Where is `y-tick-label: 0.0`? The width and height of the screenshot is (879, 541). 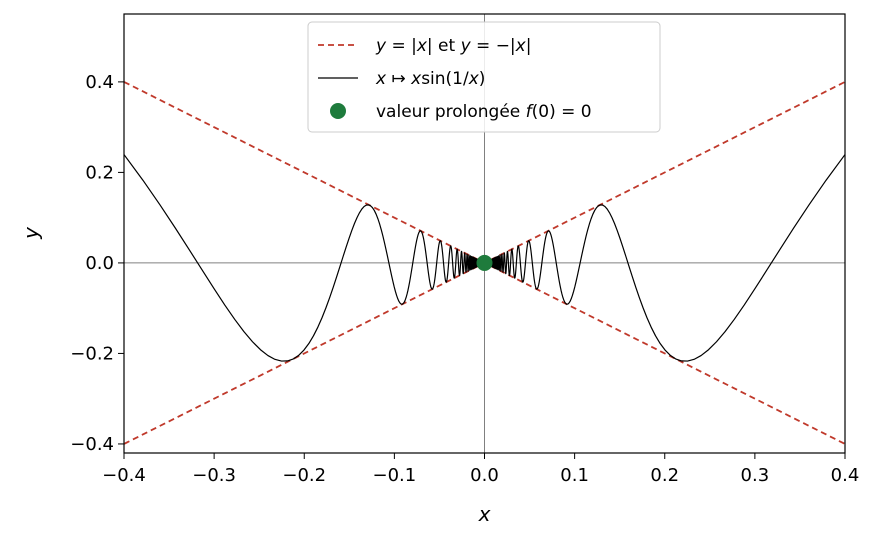
y-tick-label: 0.0 is located at coordinates (99, 263).